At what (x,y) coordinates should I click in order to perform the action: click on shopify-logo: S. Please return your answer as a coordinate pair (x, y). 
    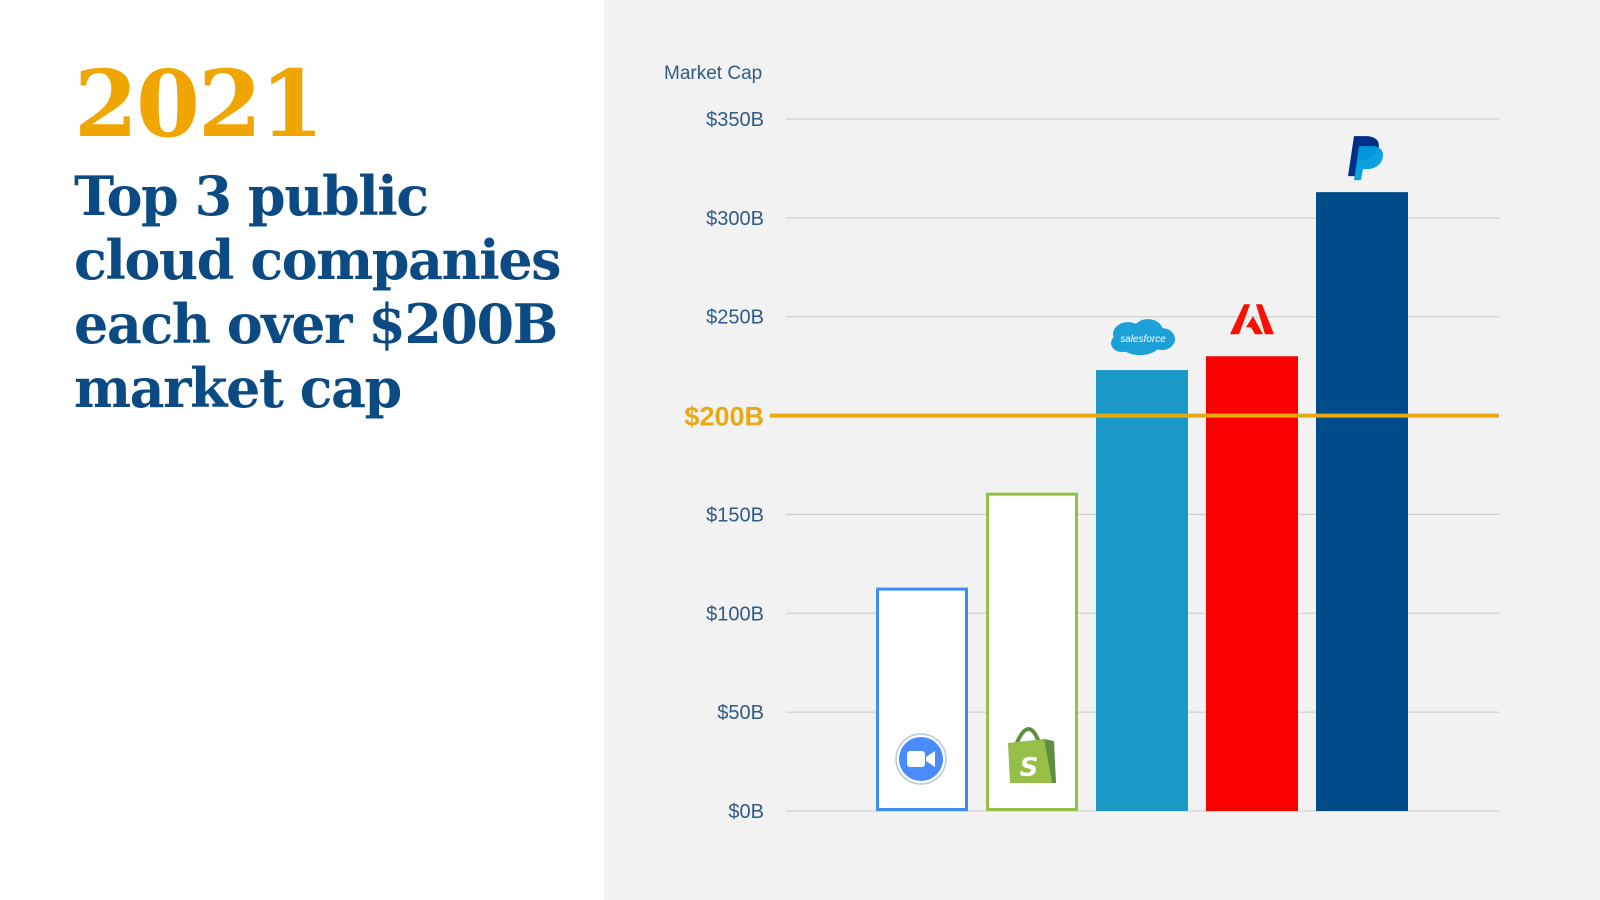
    Looking at the image, I should click on (1032, 755).